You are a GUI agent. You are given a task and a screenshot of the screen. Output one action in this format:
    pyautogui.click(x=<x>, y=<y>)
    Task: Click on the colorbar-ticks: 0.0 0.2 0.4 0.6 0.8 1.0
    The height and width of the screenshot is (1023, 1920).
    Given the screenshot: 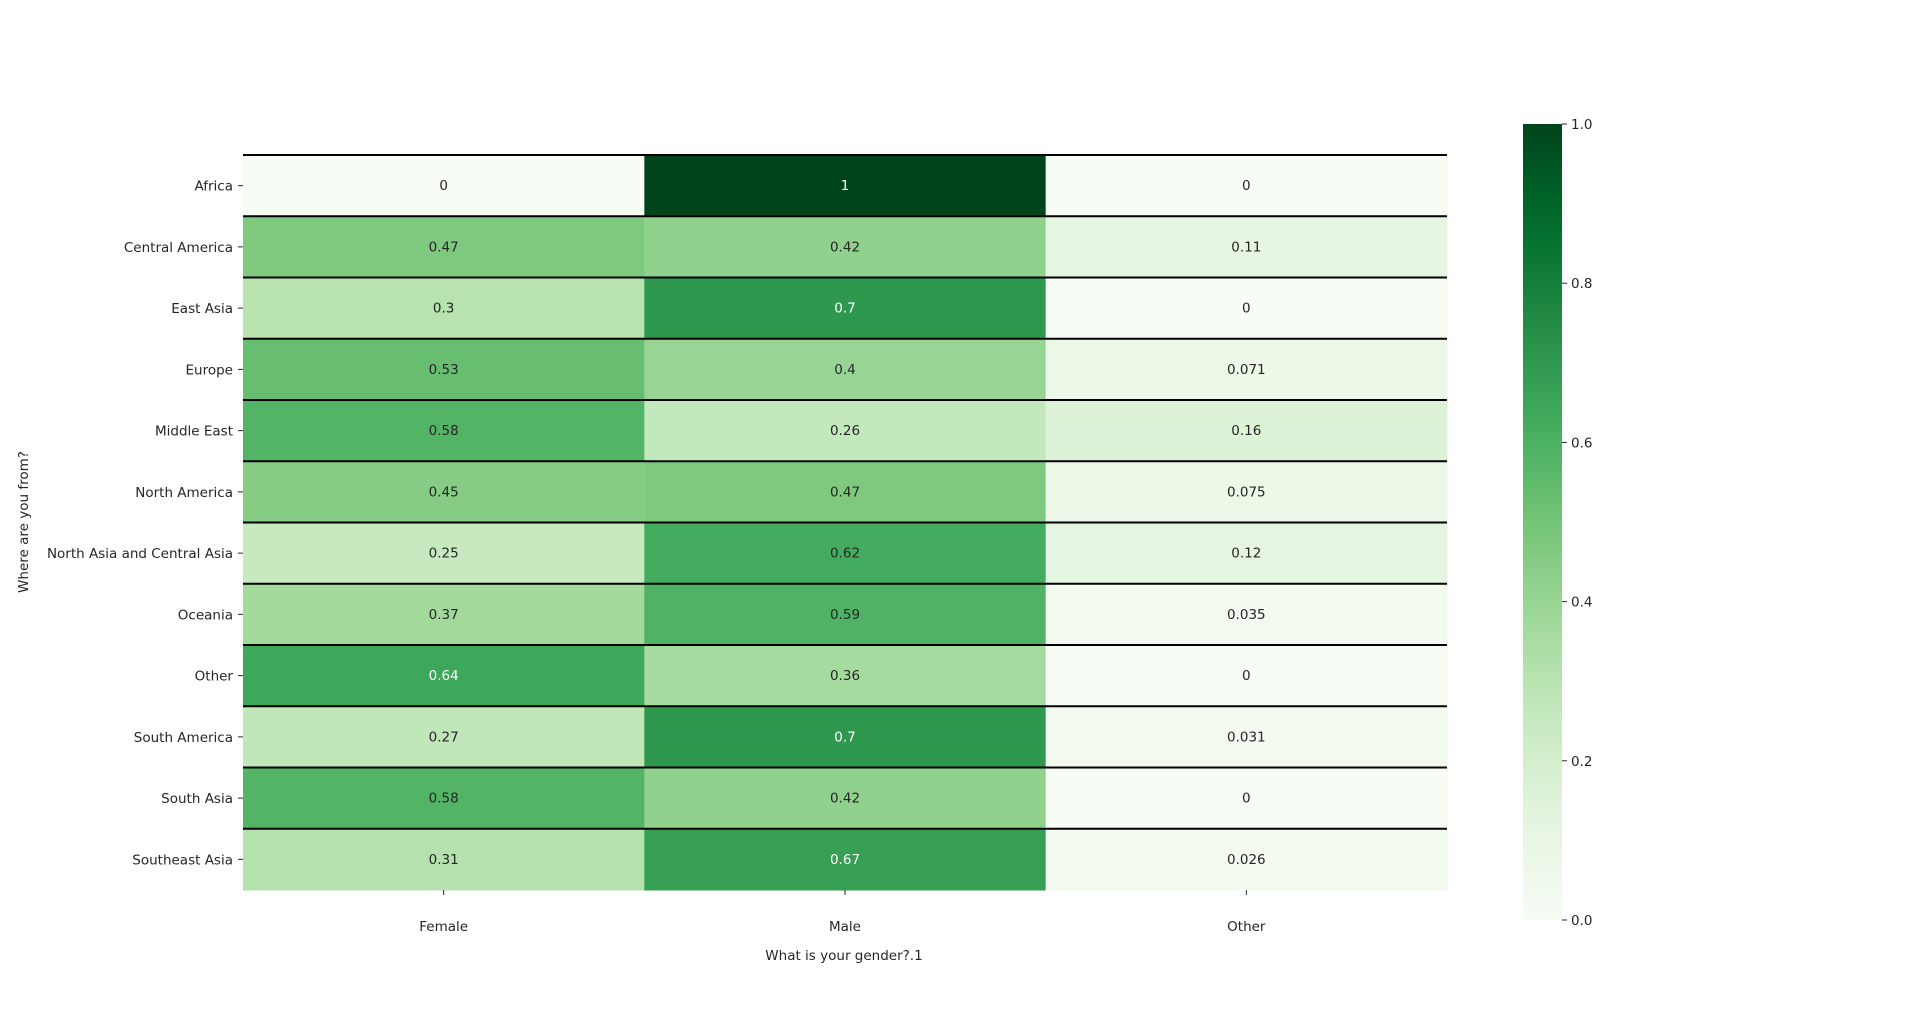 What is the action you would take?
    pyautogui.click(x=1577, y=523)
    